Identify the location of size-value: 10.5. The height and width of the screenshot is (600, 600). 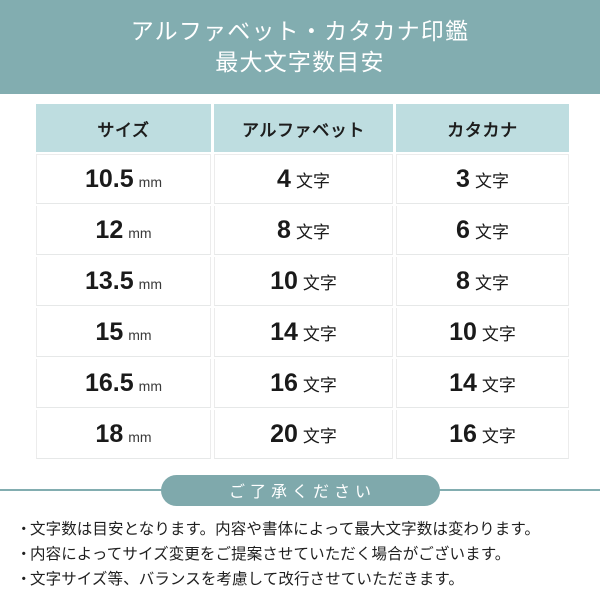
(109, 178).